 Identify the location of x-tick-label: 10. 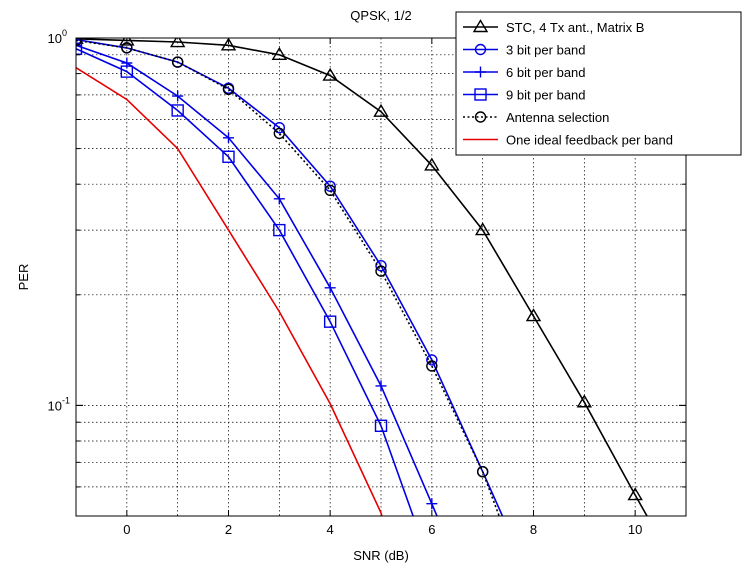
(635, 529).